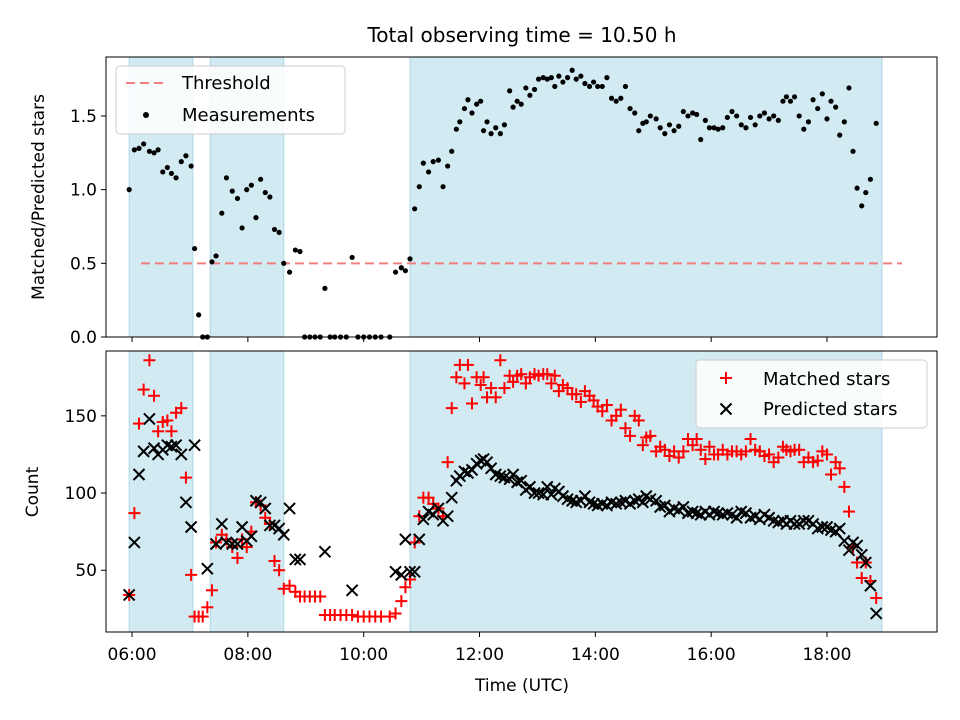 This screenshot has width=960, height=720. Describe the element at coordinates (226, 83) in the screenshot. I see `legend-threshold-label: Threshold` at that location.